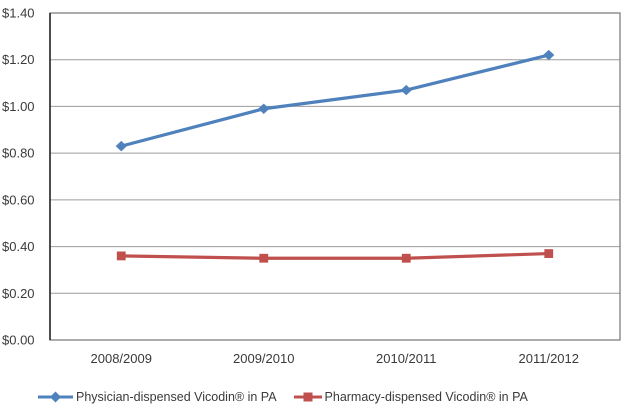 This screenshot has width=632, height=415. I want to click on y-tick-label: $0.20, so click(18, 293).